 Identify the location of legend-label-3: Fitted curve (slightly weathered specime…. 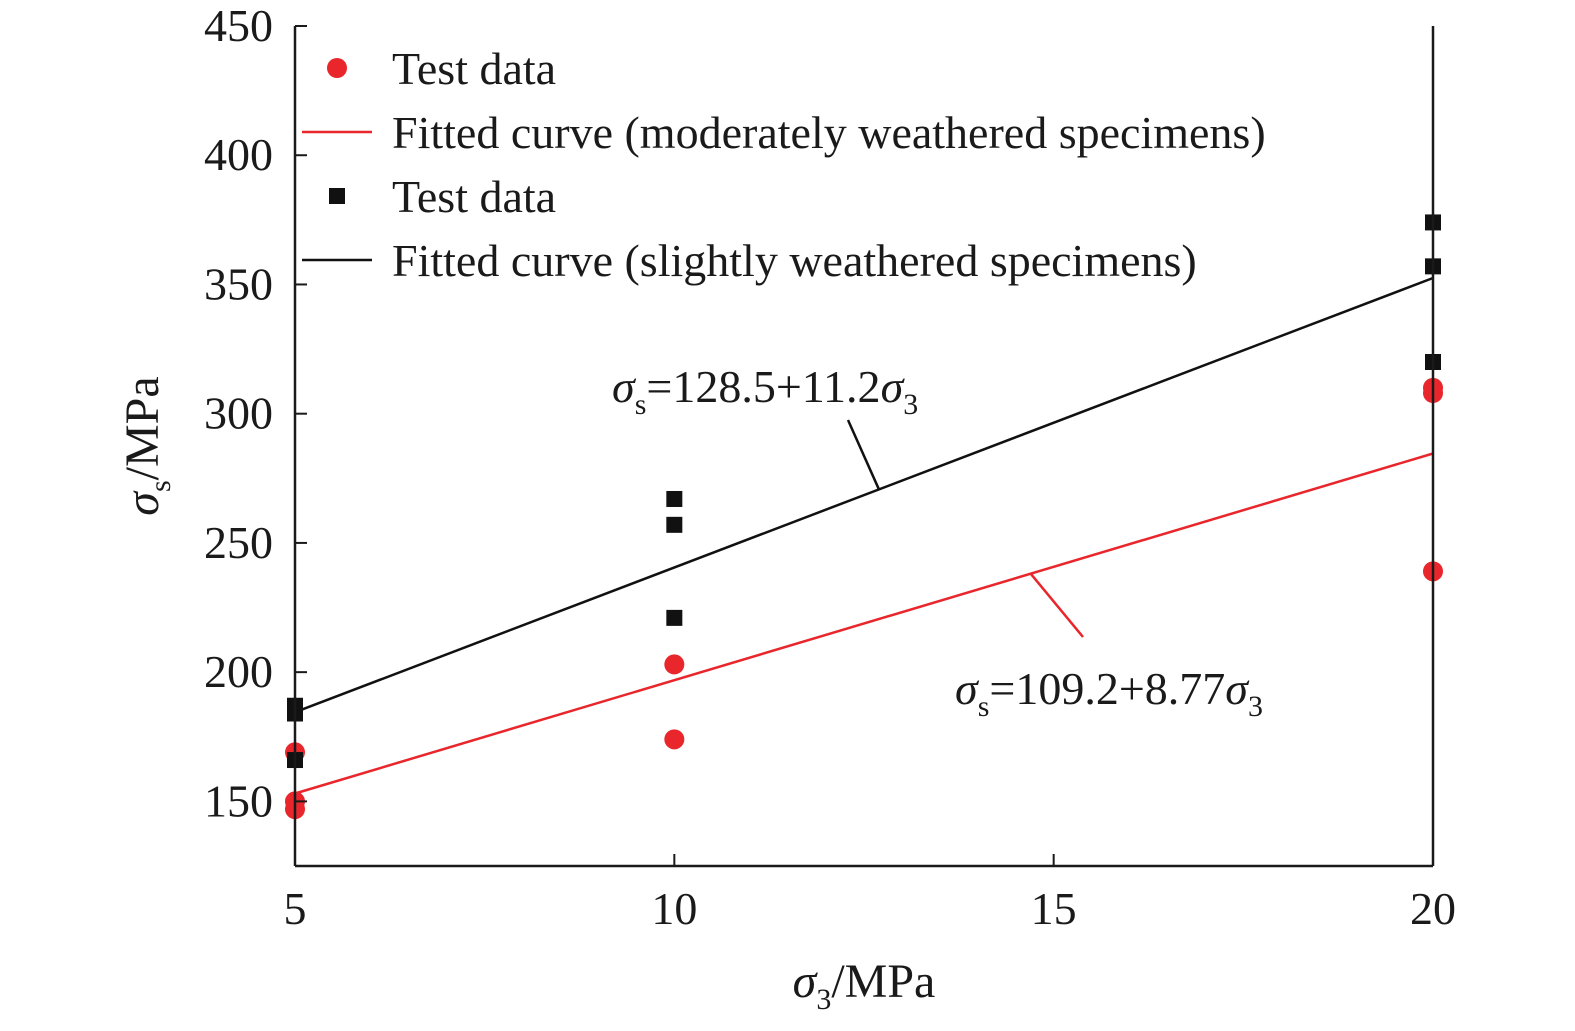
(794, 260).